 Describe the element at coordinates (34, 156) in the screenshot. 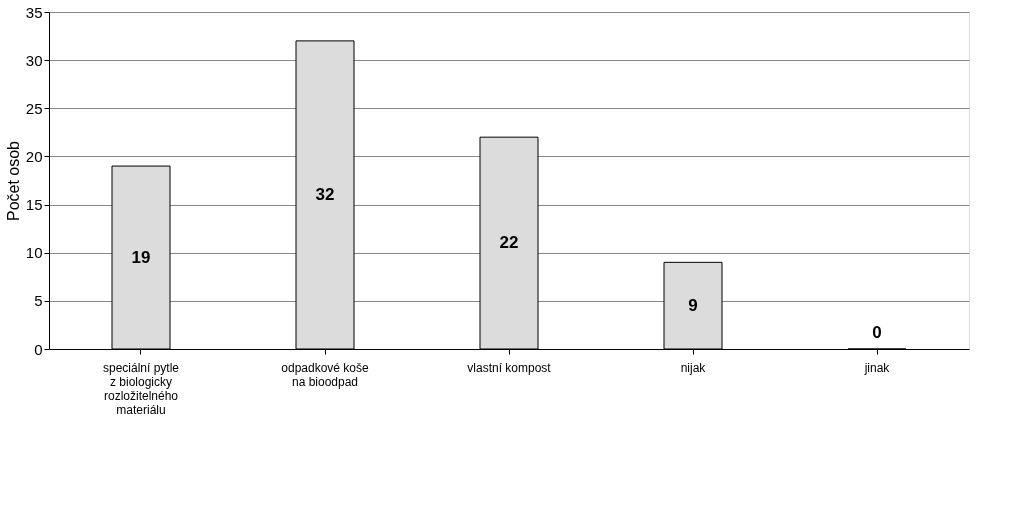

I see `y-tick-label: 20` at that location.